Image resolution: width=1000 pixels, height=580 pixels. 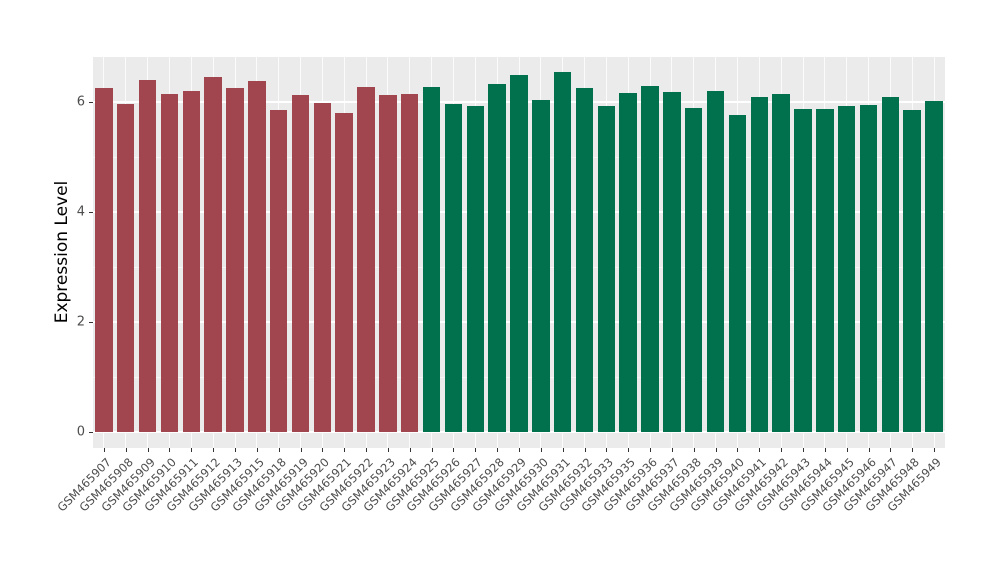 I want to click on bar-GSM465931, so click(x=562, y=251).